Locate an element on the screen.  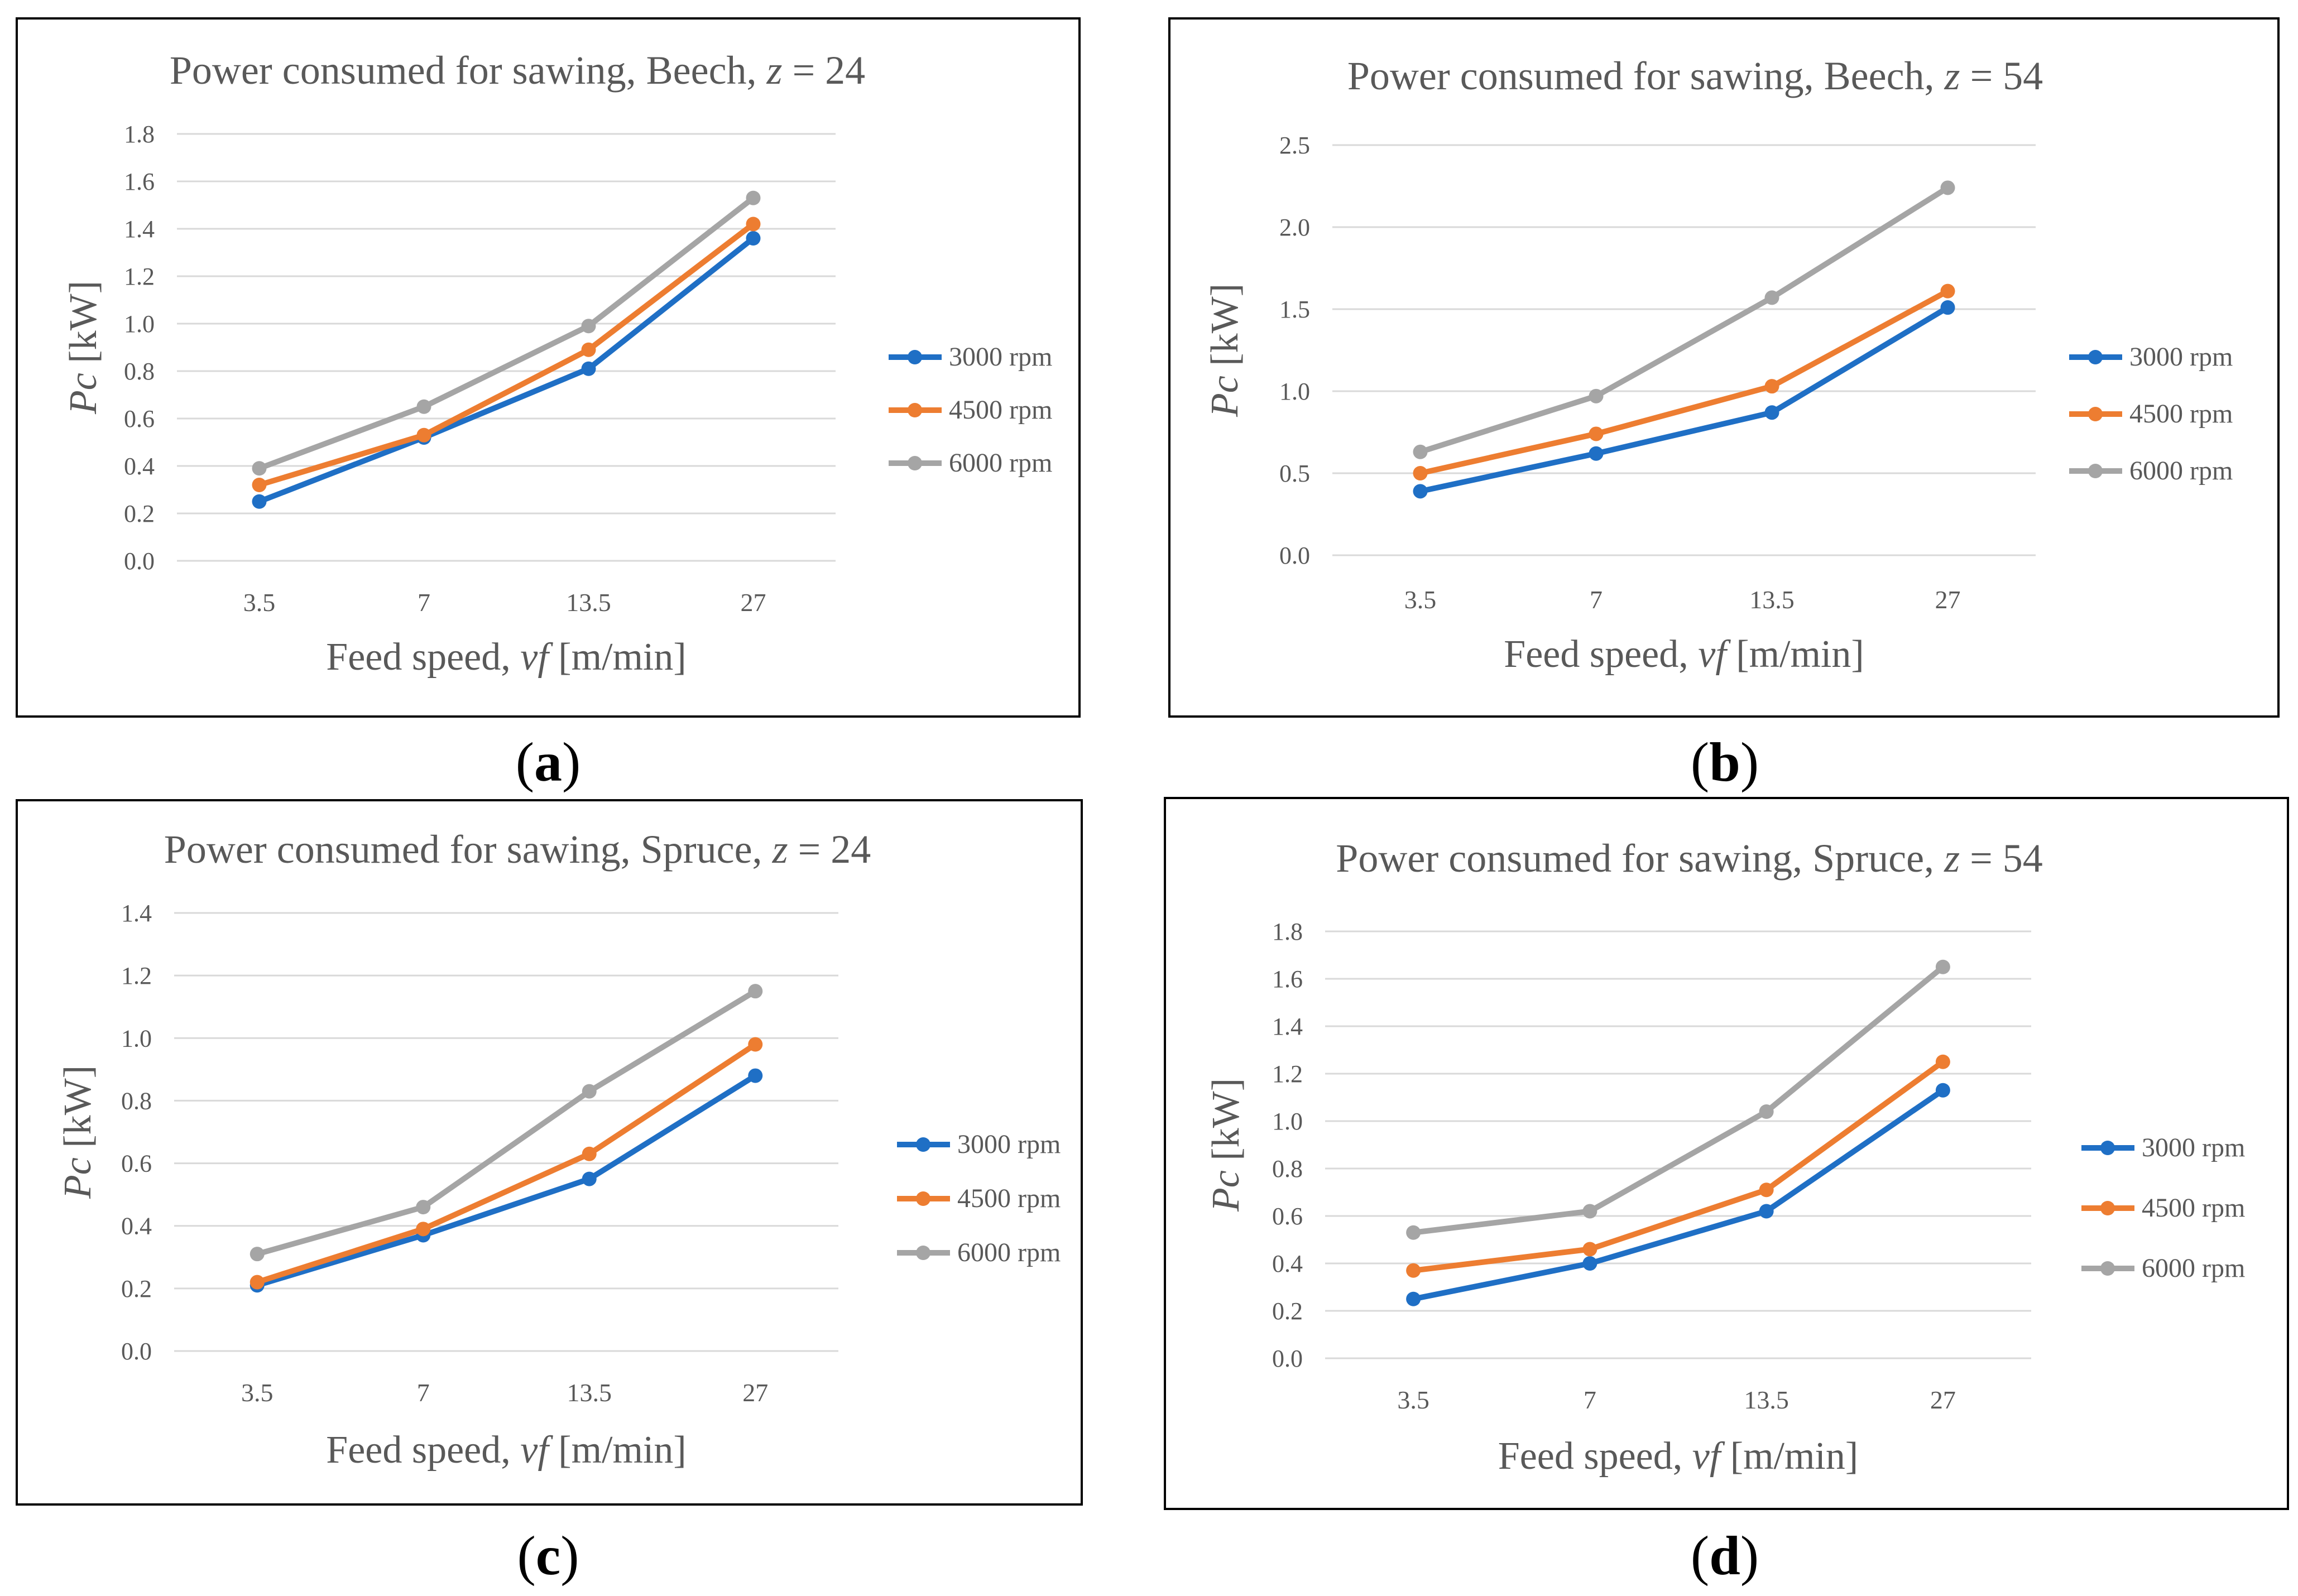
y-tick-label: 0.4 is located at coordinates (136, 1226).